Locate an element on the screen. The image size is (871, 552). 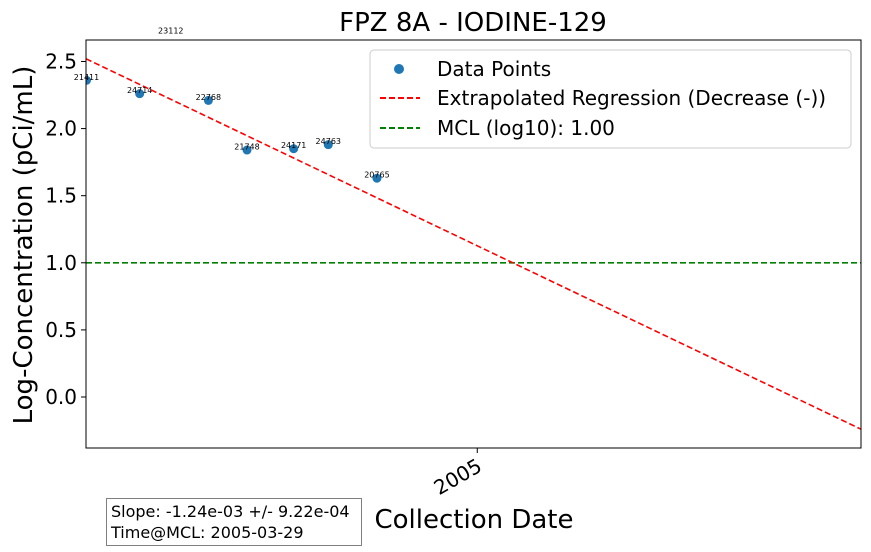
data-point-label: 24763 is located at coordinates (328, 141).